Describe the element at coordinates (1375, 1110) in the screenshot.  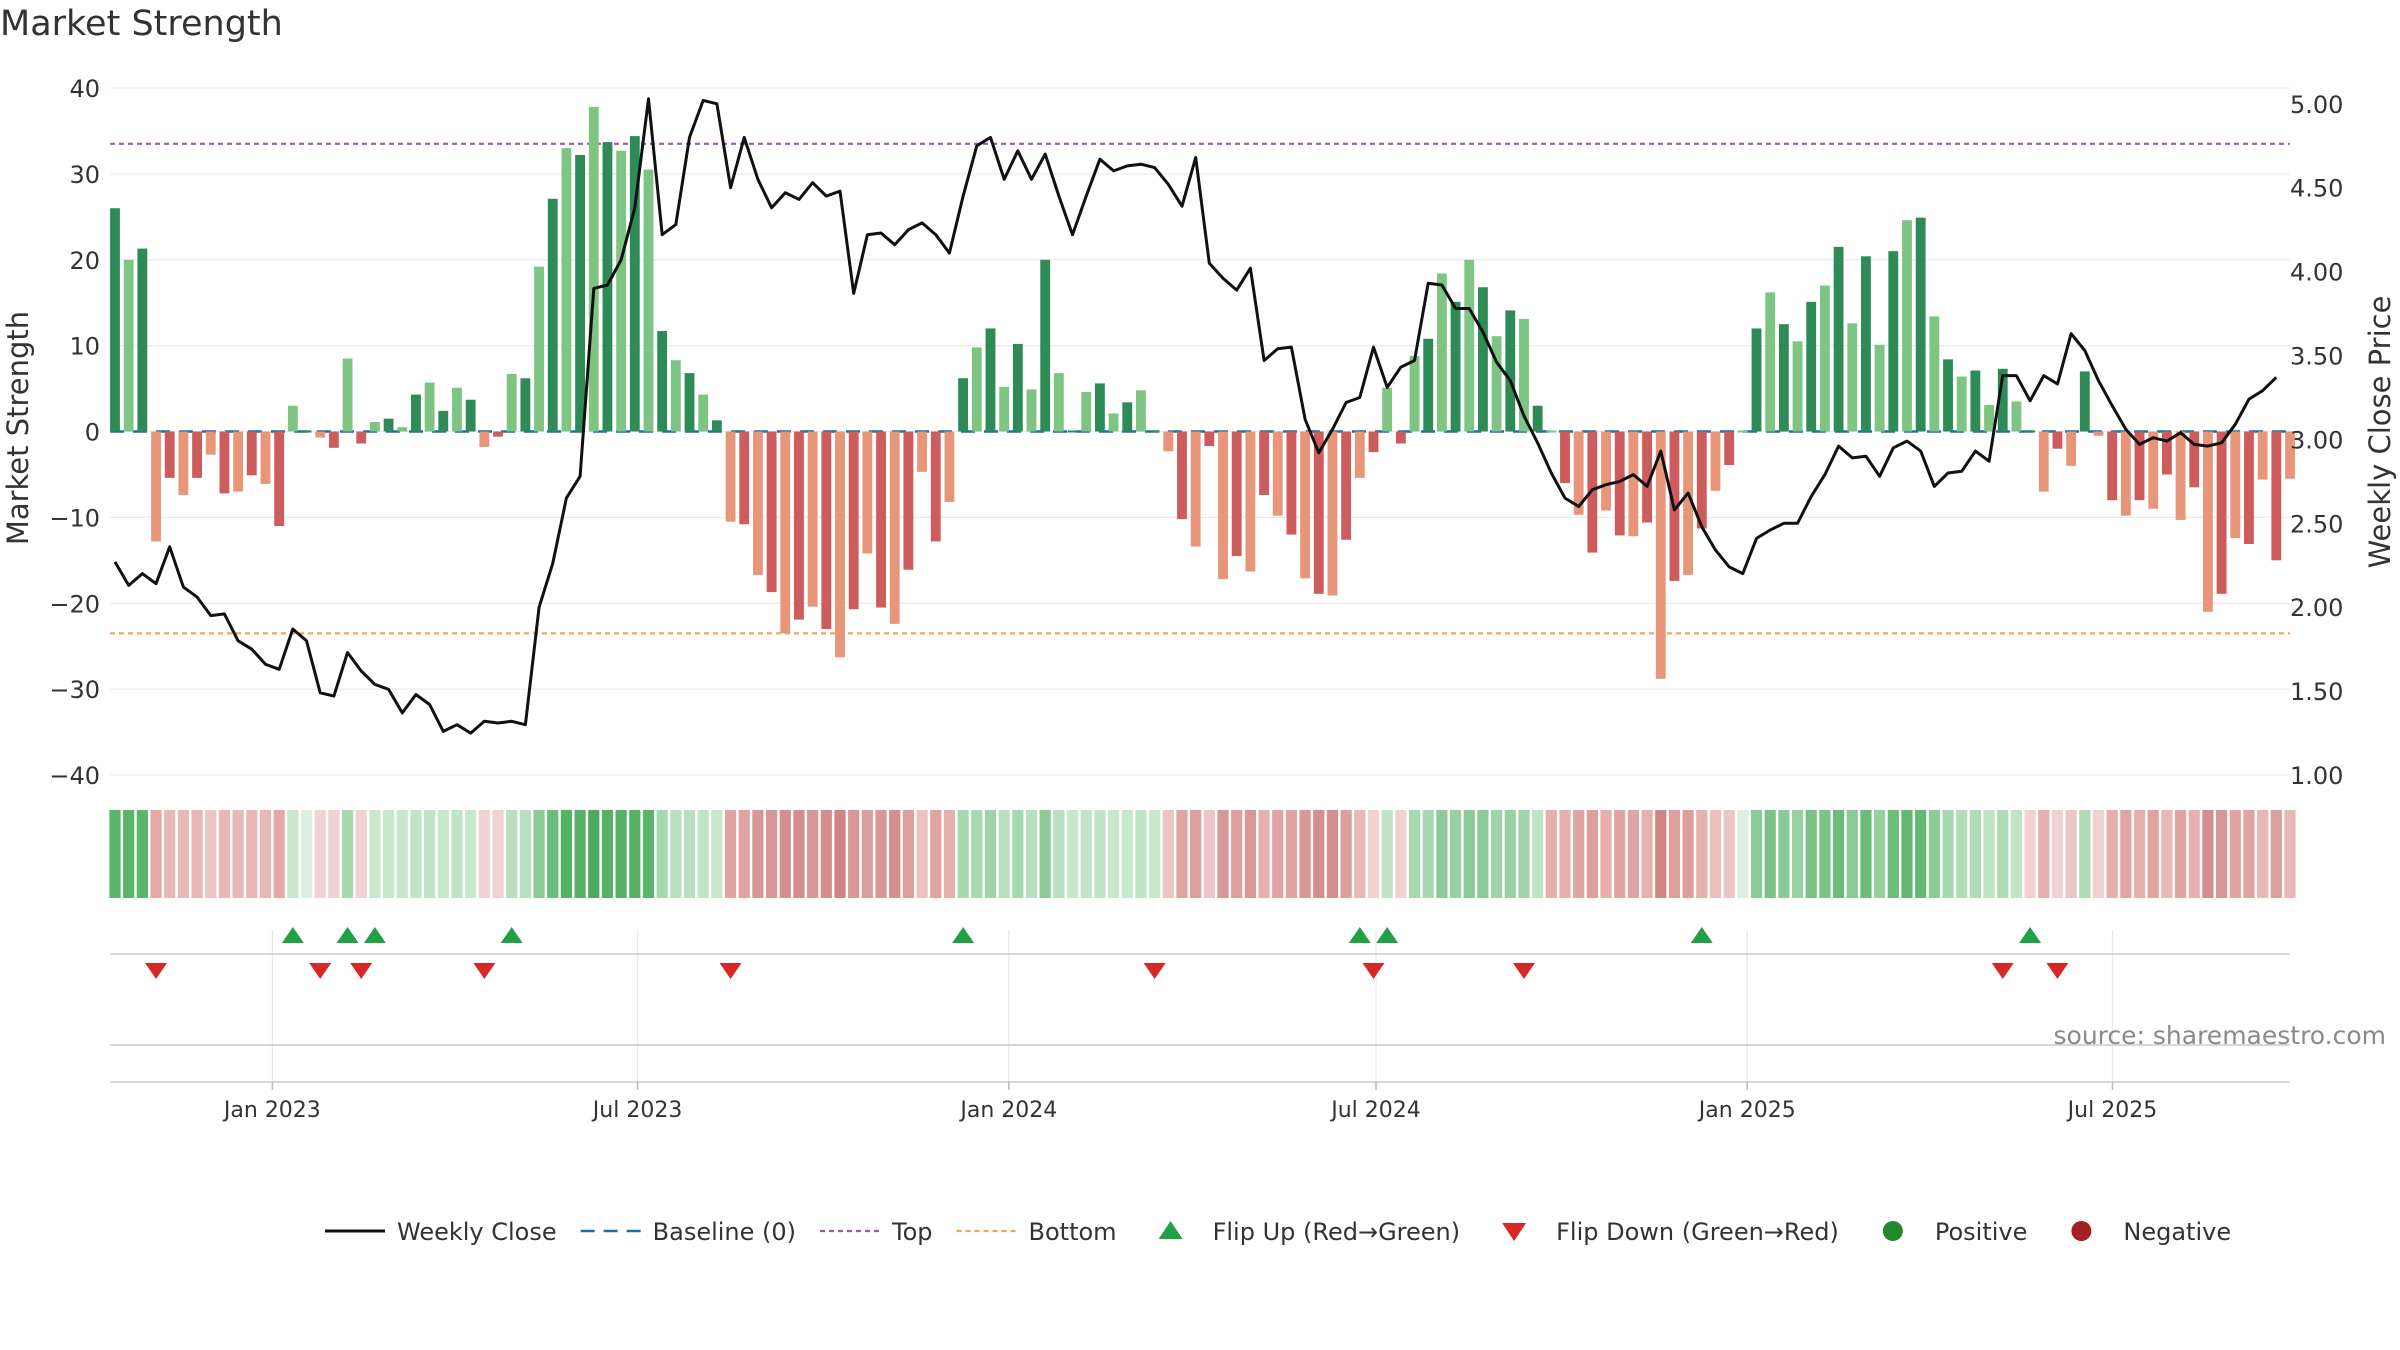
I see `x-tick-label: Jul 2024` at that location.